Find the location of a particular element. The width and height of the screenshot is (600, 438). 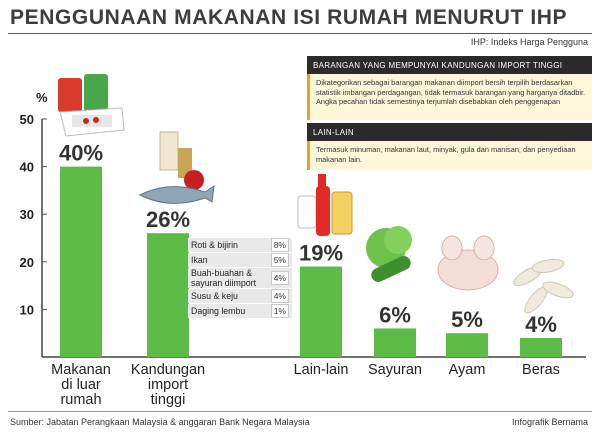

x-category-label: rumah is located at coordinates (80, 400).